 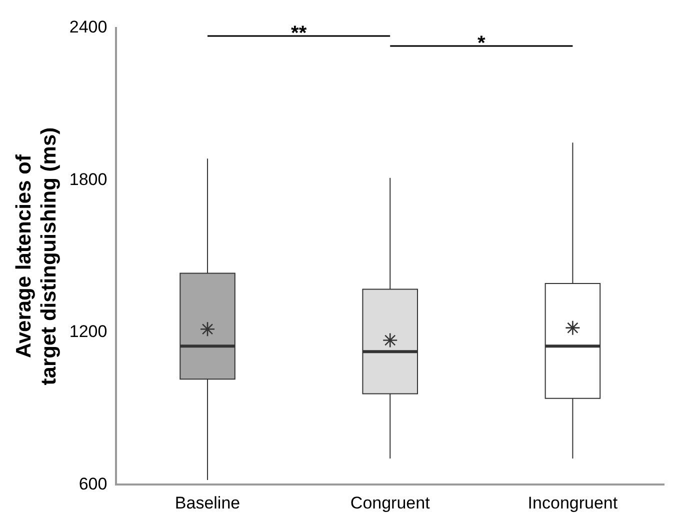 What do you see at coordinates (36, 256) in the screenshot?
I see `y-axis-title: Average latencies of target distinguishing (ms)` at bounding box center [36, 256].